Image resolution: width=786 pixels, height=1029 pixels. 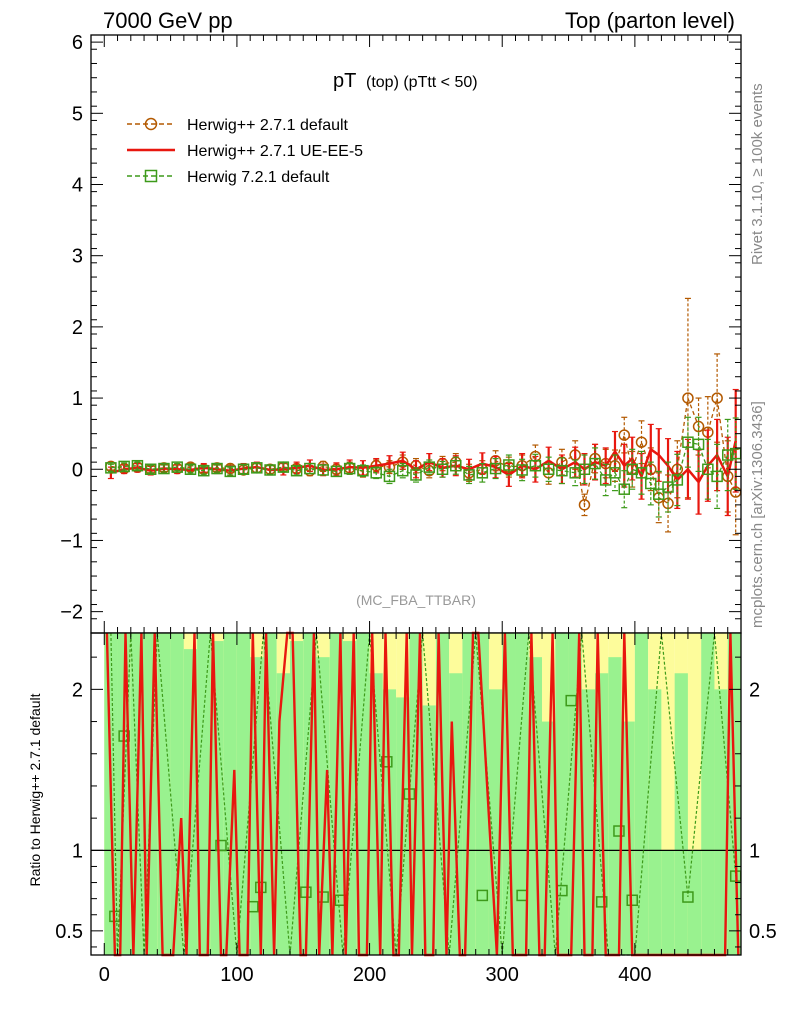 I want to click on ratio-y-tick-label: 0.5, so click(x=69, y=932).